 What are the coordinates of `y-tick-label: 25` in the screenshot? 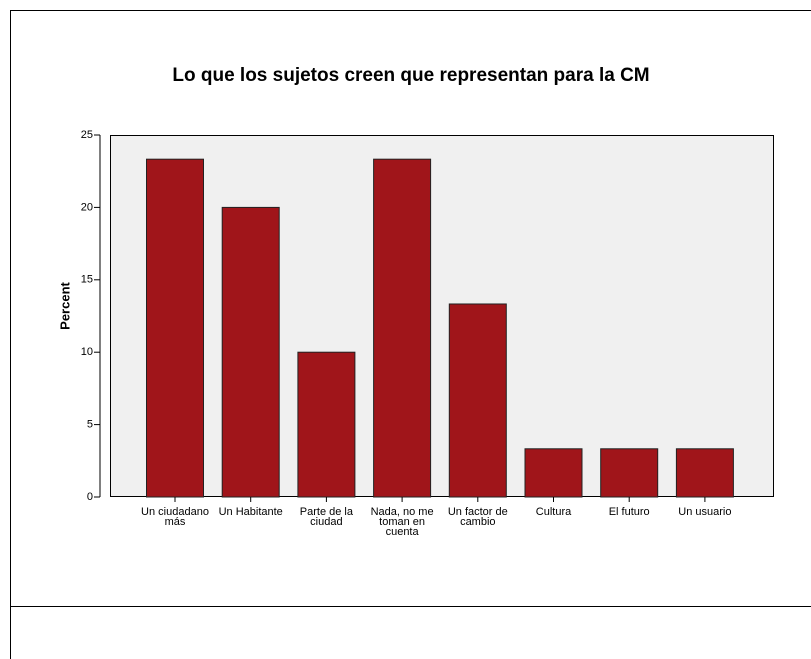 It's located at (87, 135).